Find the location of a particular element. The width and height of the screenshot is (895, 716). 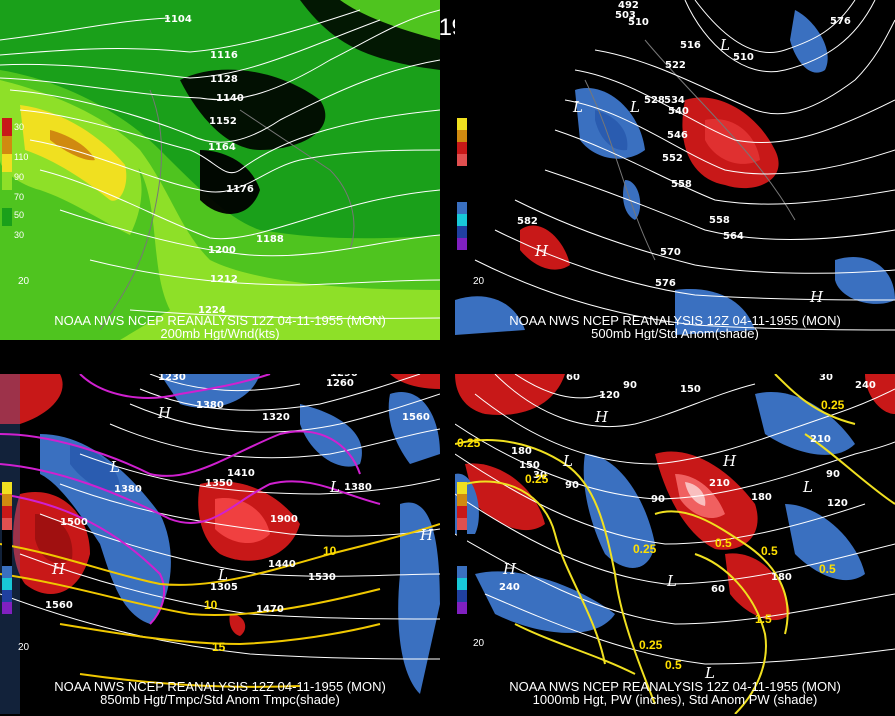

contour-label: 150 is located at coordinates (690, 389).